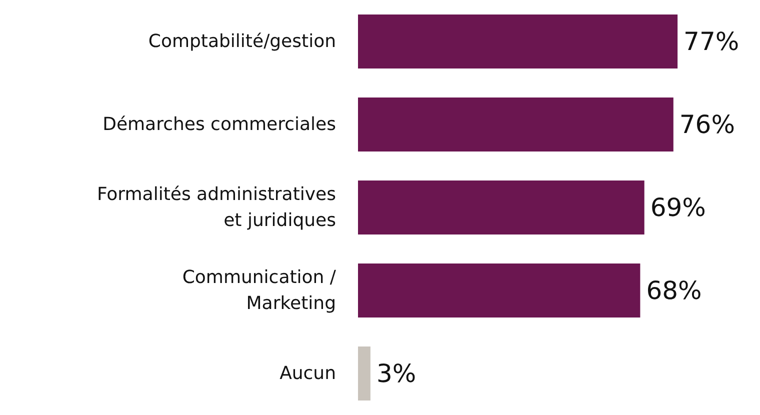 This screenshot has width=760, height=415. Describe the element at coordinates (242, 41) in the screenshot. I see `y-tick-label: Comptabilité/gestion` at that location.